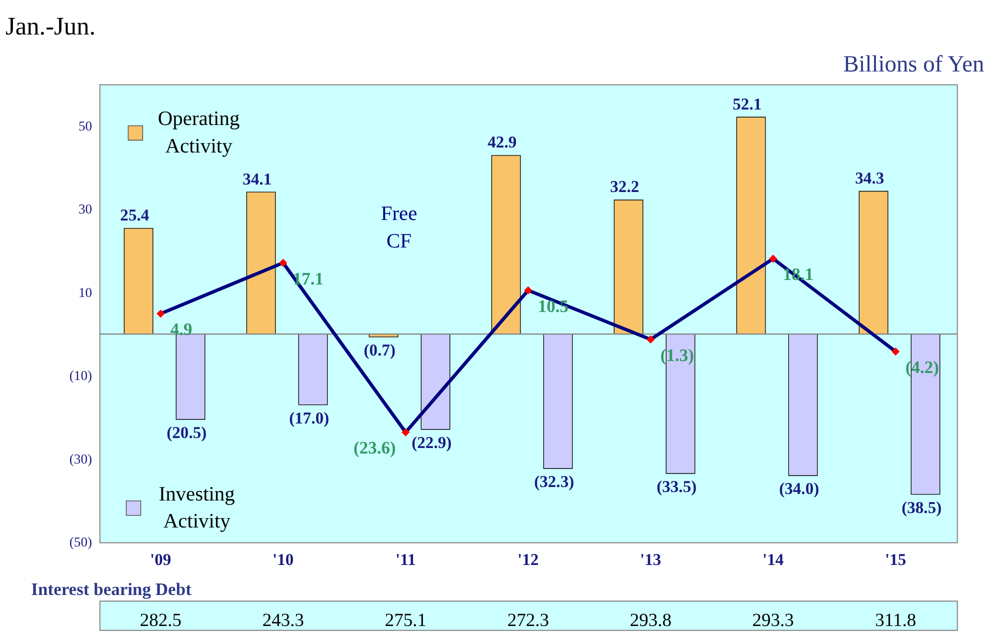  I want to click on data-label: (34.0), so click(799, 488).